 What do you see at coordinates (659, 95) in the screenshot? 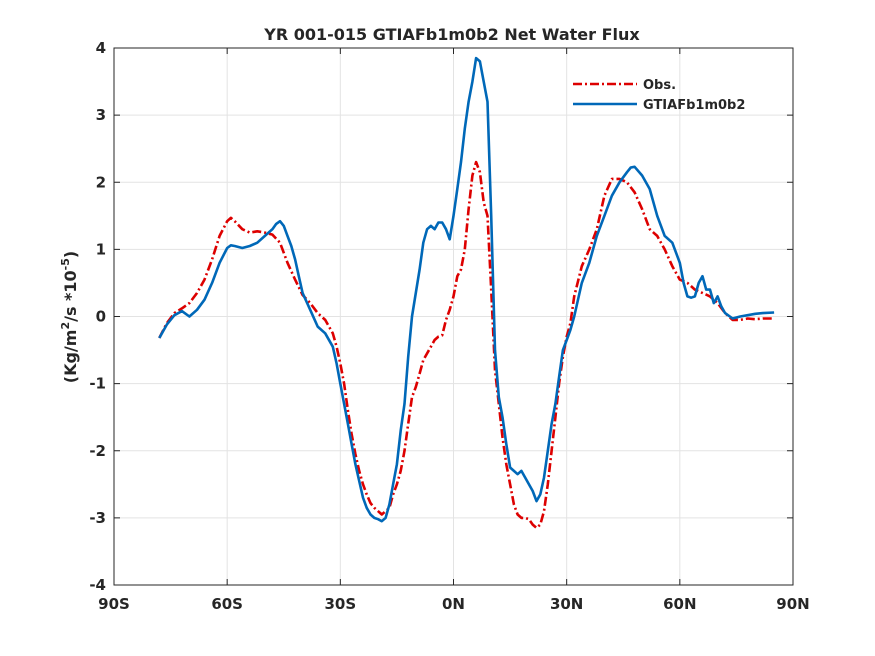
I see `legend: Obs. GTIAFb1m0b2` at bounding box center [659, 95].